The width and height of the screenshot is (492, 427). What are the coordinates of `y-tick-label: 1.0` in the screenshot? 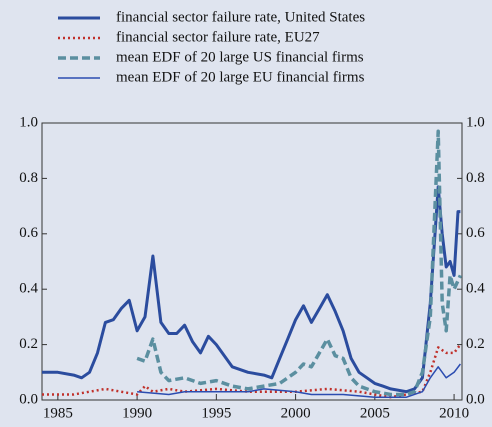 It's located at (28, 122).